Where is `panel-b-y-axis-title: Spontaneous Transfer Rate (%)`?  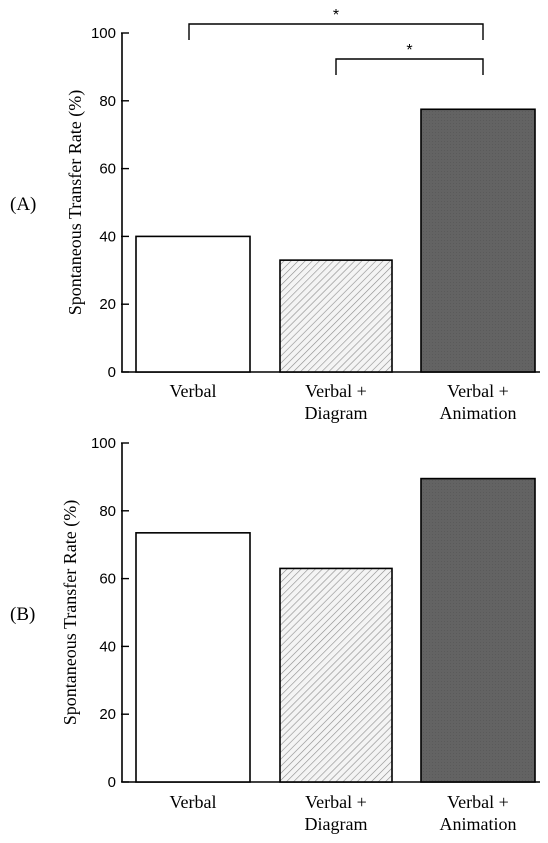 panel-b-y-axis-title: Spontaneous Transfer Rate (%) is located at coordinates (70, 612).